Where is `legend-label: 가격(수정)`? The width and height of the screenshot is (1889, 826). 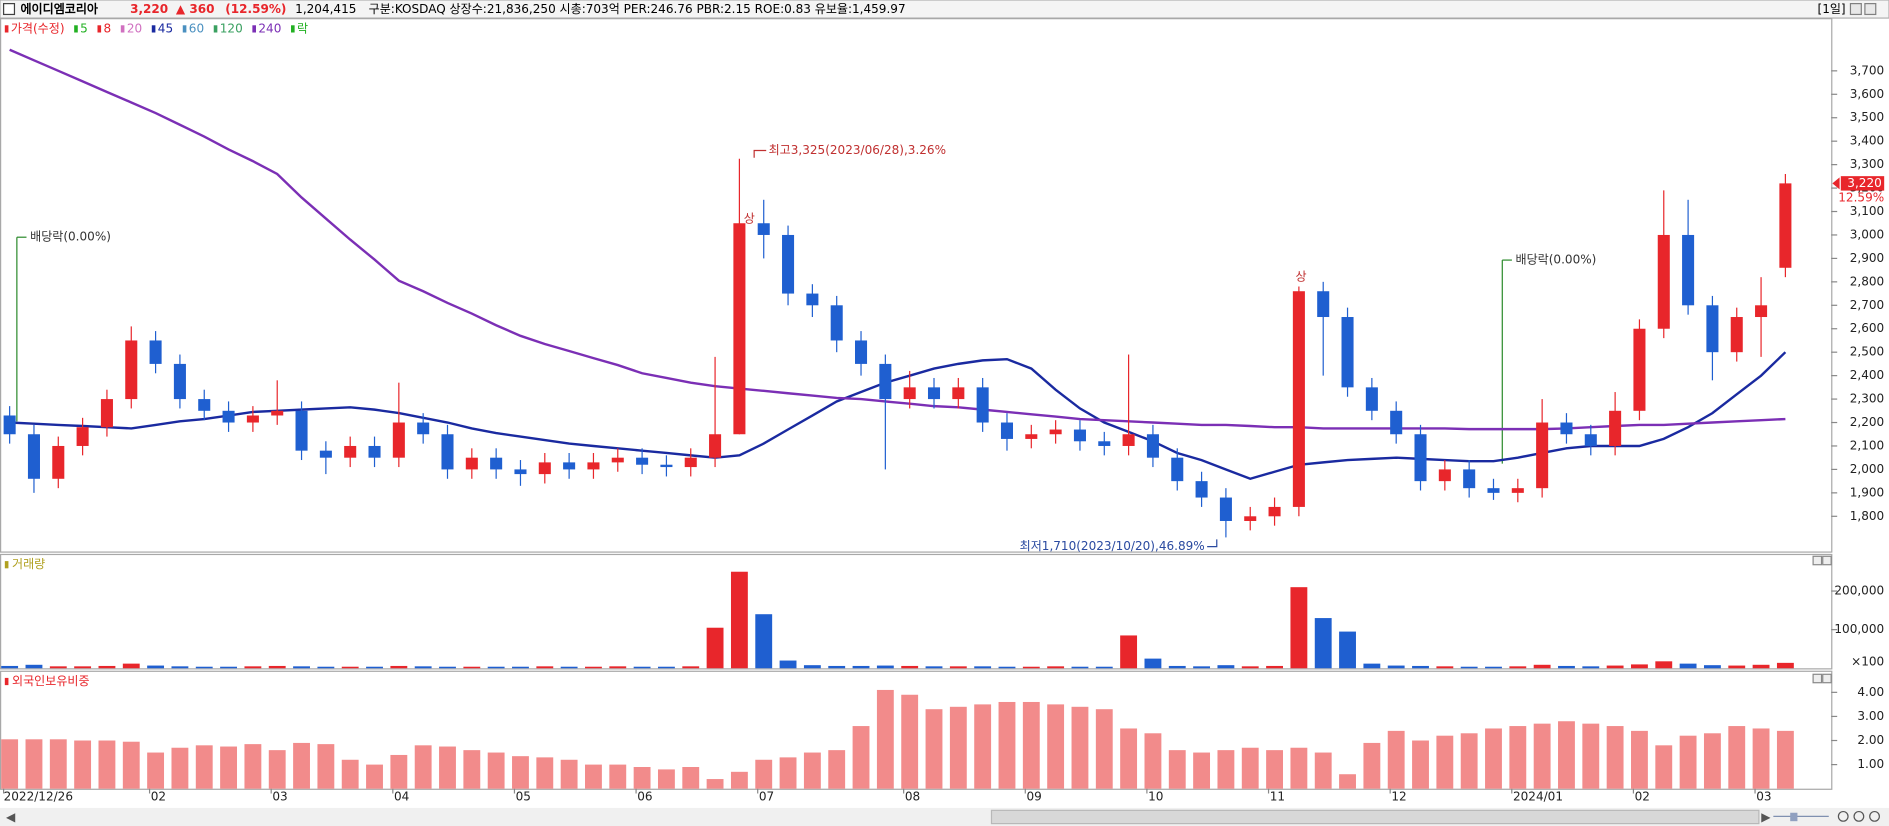 legend-label: 가격(수정) is located at coordinates (38, 28).